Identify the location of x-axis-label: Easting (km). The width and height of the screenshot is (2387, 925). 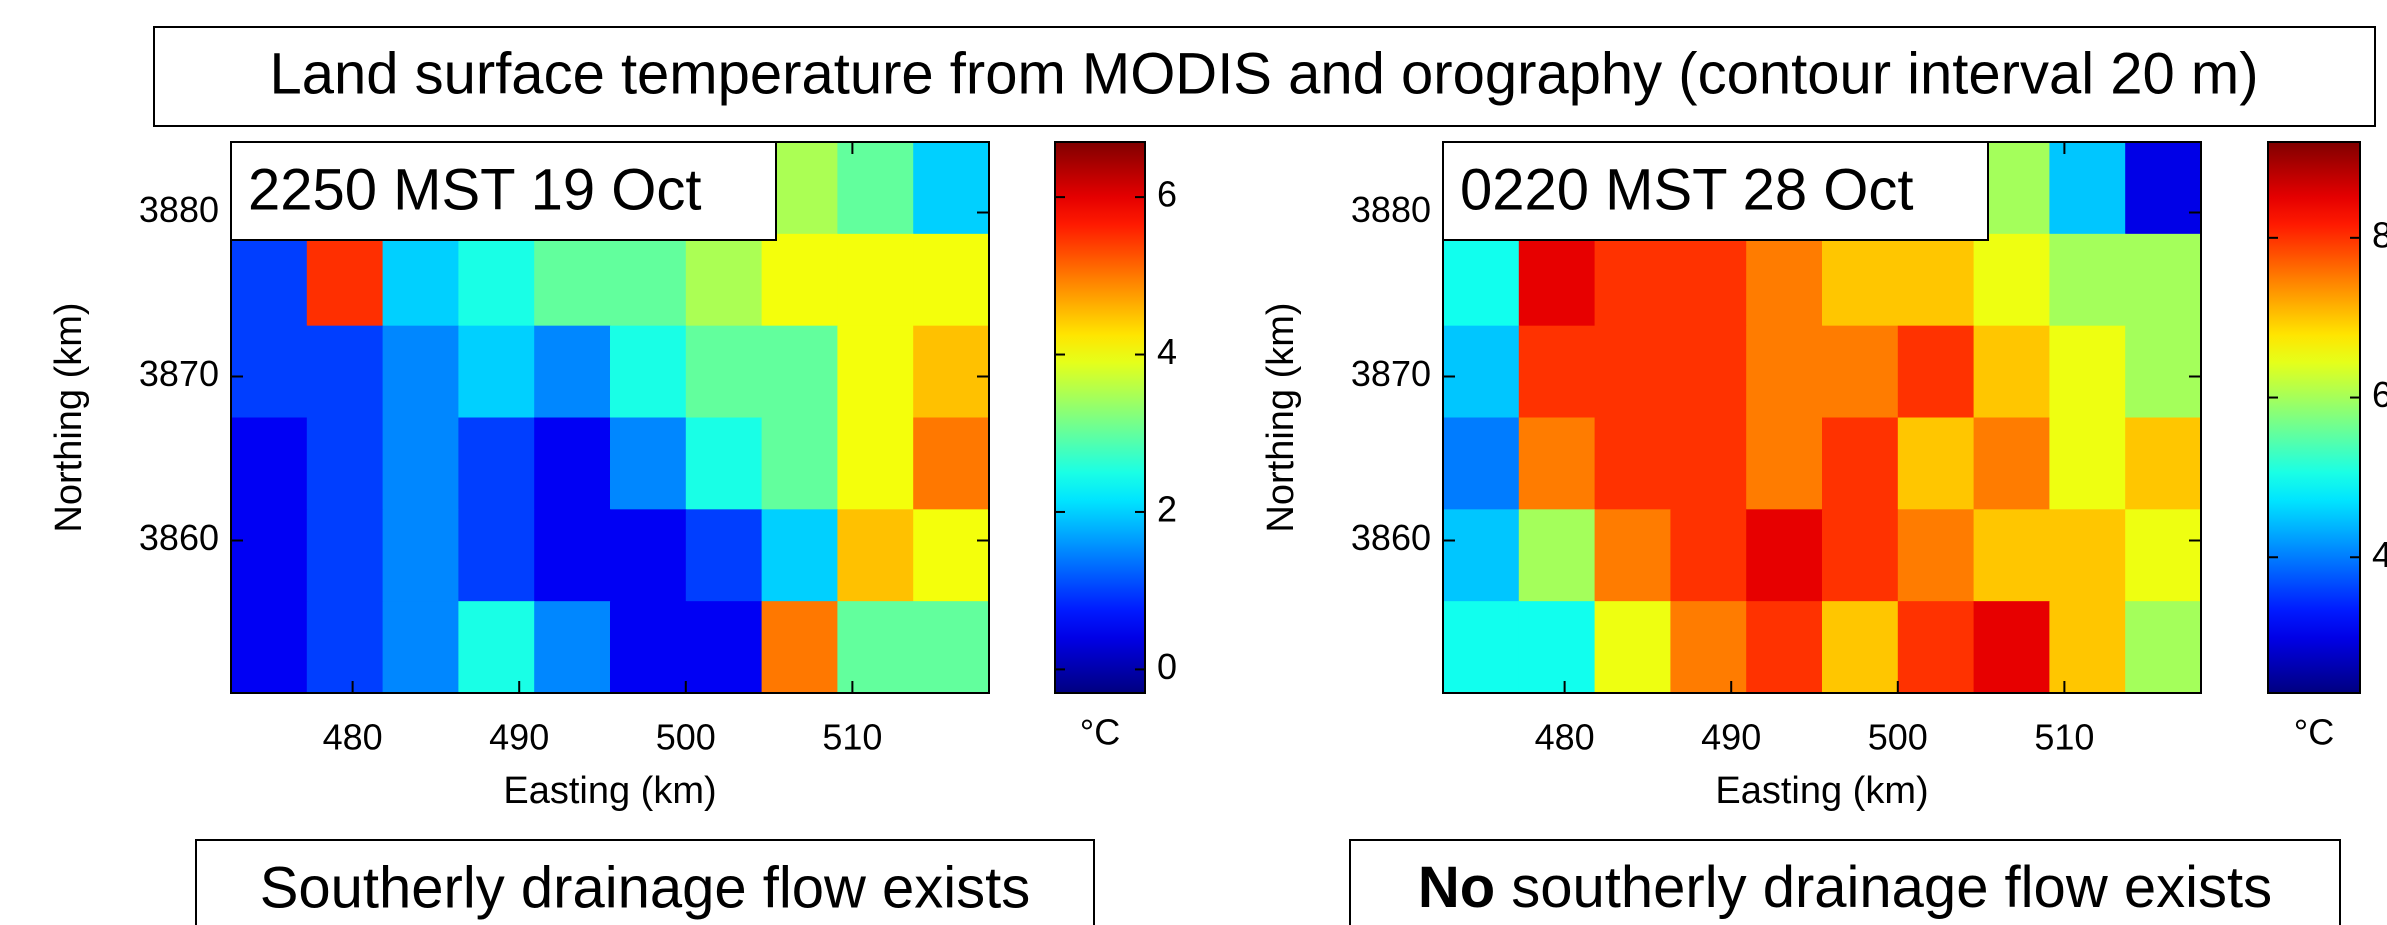
(609, 791).